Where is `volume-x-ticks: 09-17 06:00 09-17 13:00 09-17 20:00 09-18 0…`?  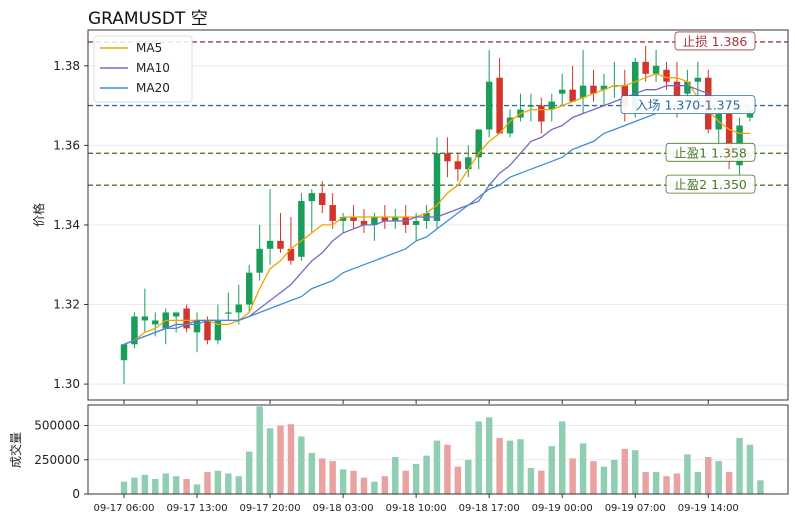 volume-x-ticks: 09-17 06:00 09-17 13:00 09-17 20:00 09-18 0… is located at coordinates (416, 504).